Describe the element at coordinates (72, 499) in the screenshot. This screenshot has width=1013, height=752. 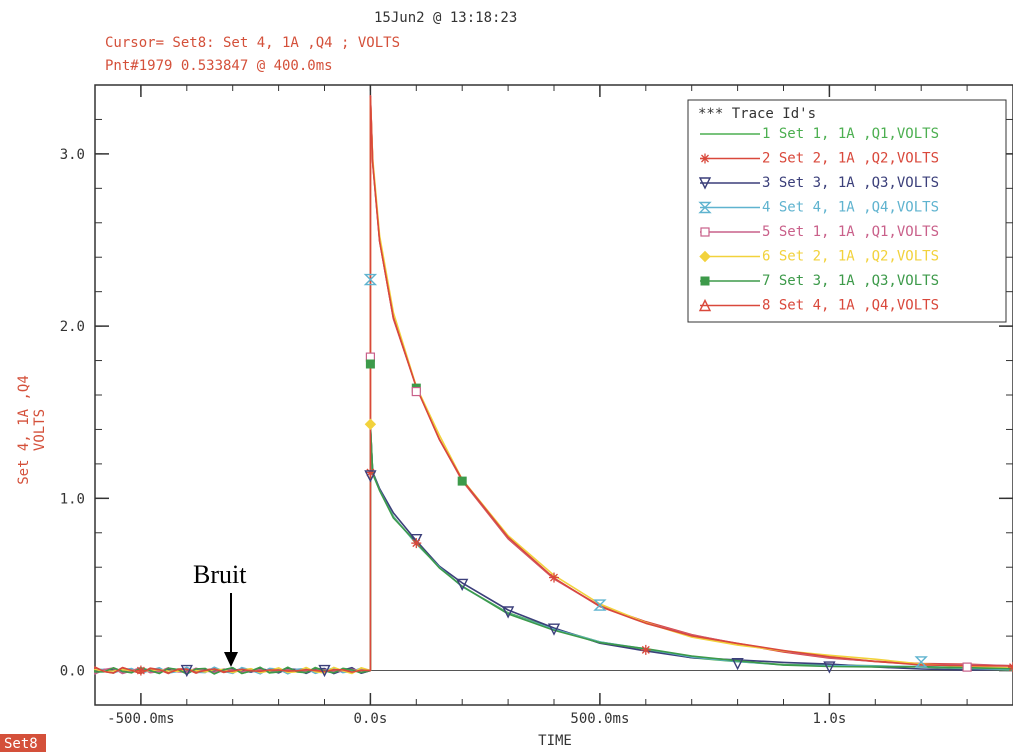
I see `y-tick-label-1: 1.0` at that location.